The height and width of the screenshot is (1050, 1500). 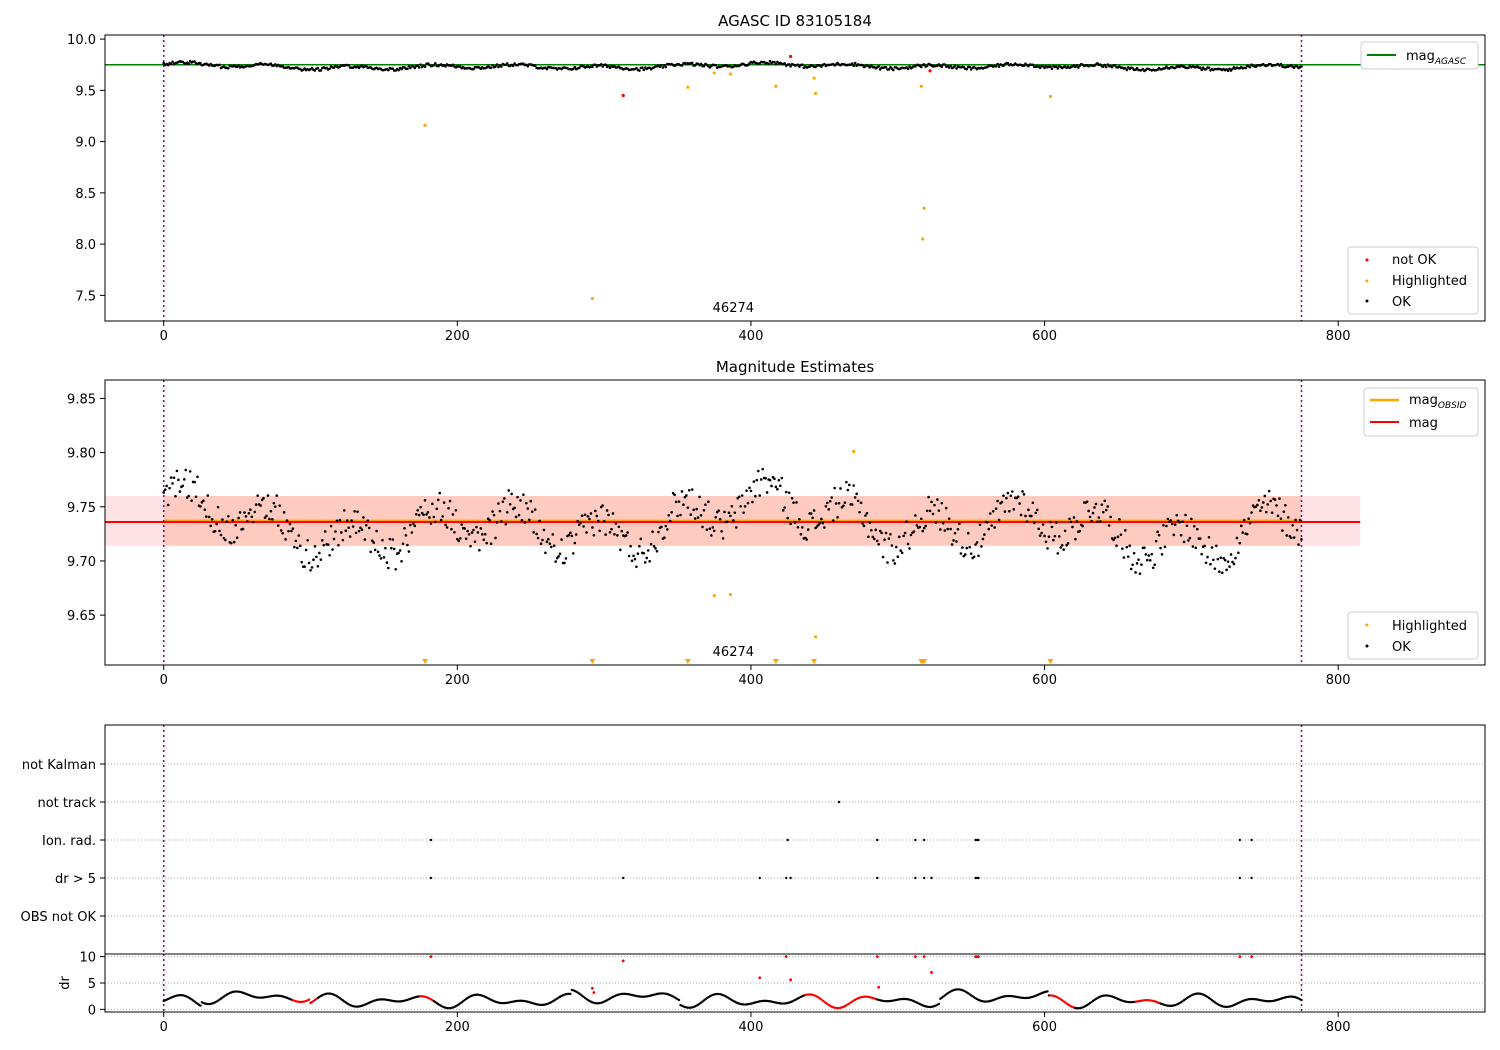 I want to click on legend-status-1: not OK Highlighted OK, so click(x=1413, y=280).